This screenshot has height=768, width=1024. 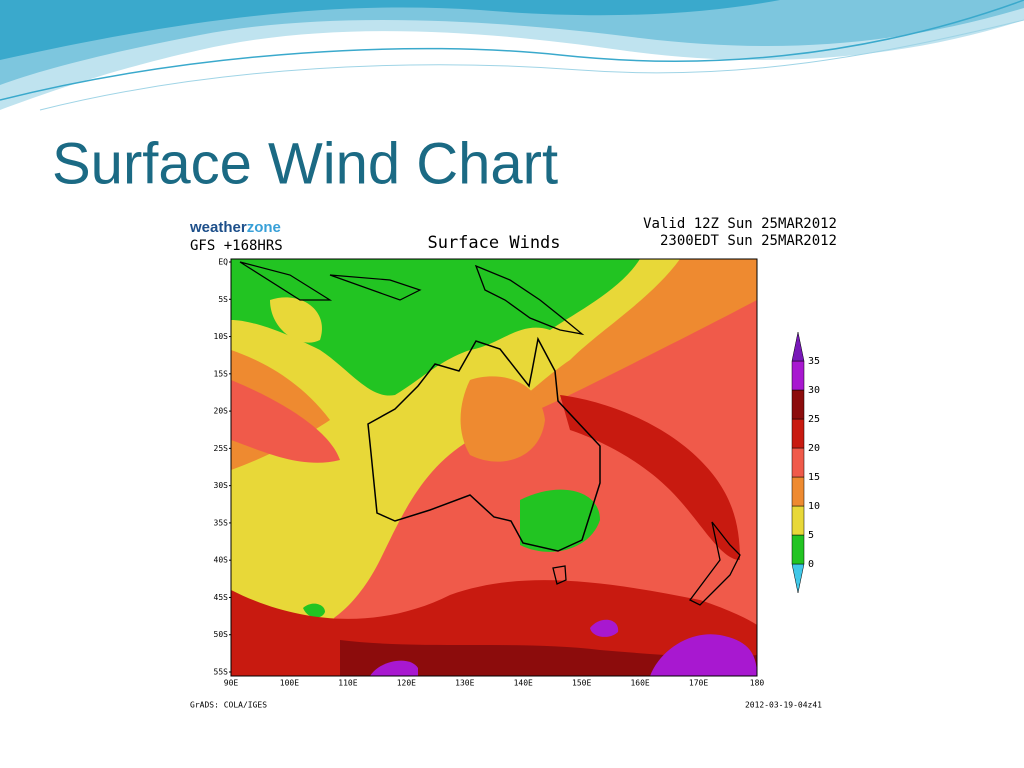 What do you see at coordinates (221, 411) in the screenshot?
I see `latitude-label: 20S` at bounding box center [221, 411].